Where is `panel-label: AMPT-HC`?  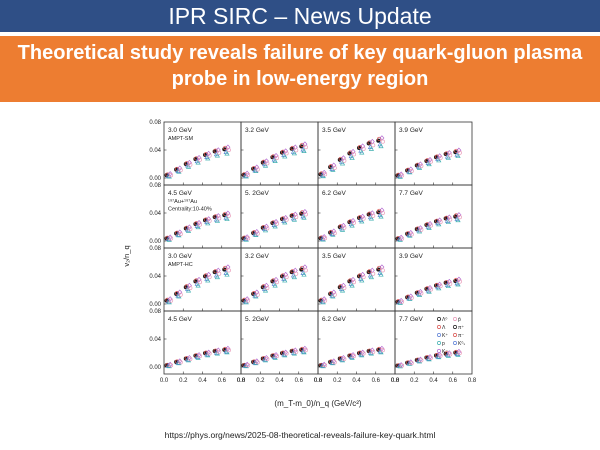
panel-label: AMPT-HC is located at coordinates (180, 265).